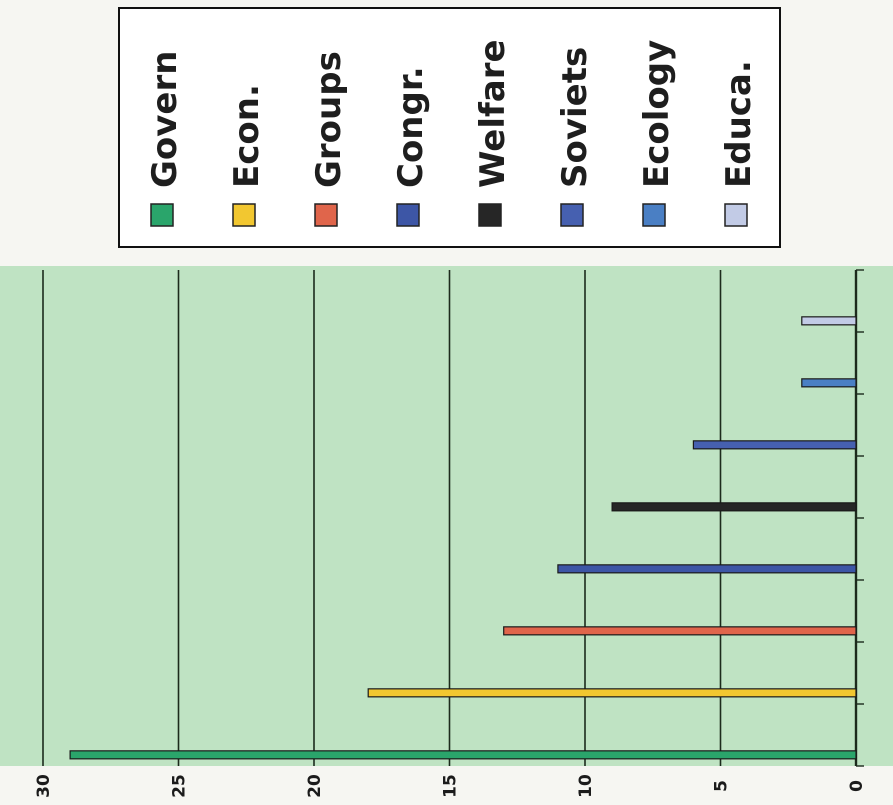 The width and height of the screenshot is (893, 805). Describe the element at coordinates (315, 786) in the screenshot. I see `tick-label: 20` at that location.